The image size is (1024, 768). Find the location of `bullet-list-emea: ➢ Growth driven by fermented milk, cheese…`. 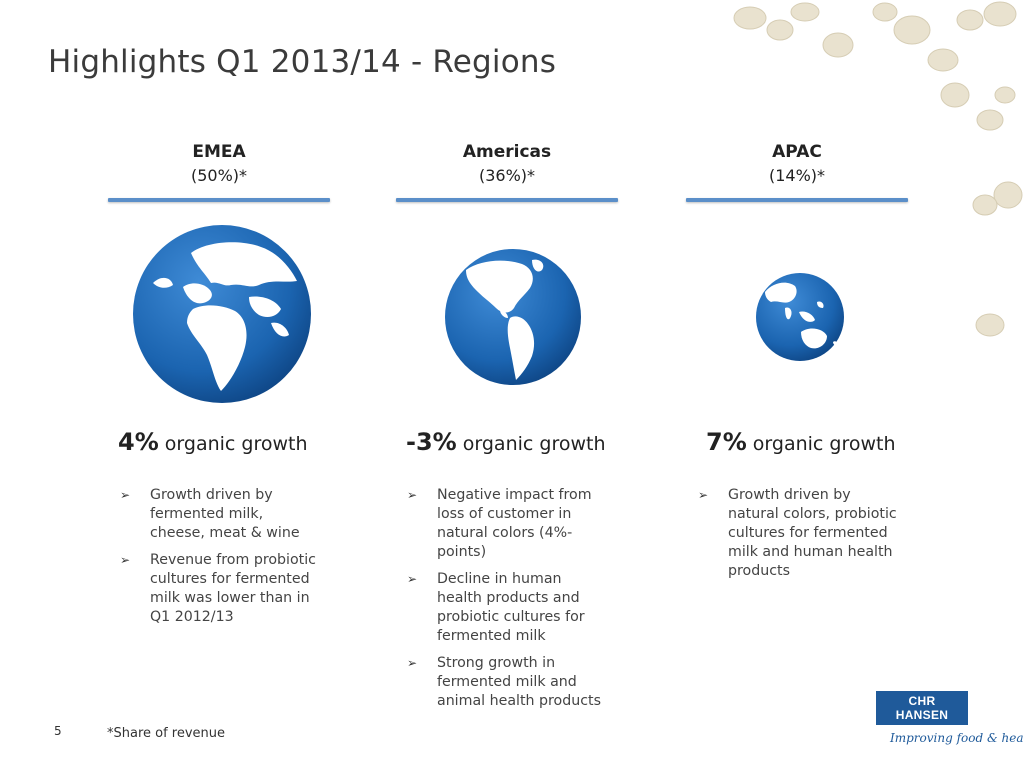

bullet-list-emea: ➢ Growth driven by fermented milk, cheese… is located at coordinates (218, 560).